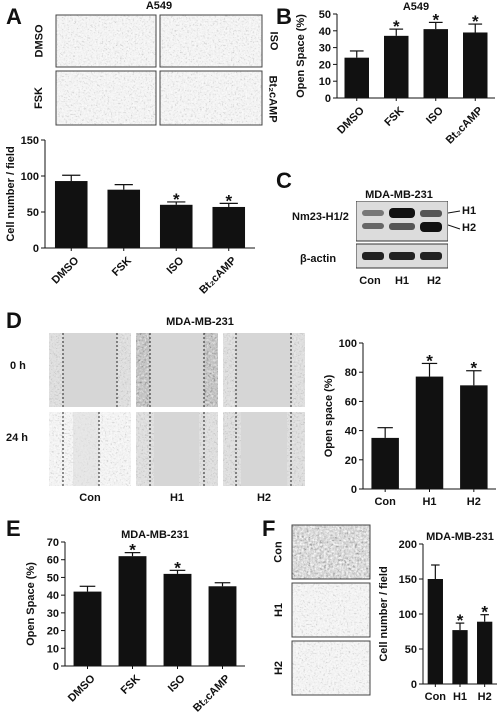 This screenshot has width=500, height=714. What do you see at coordinates (408, 580) in the screenshot?
I see `chart-f-ytick-label-150: 150` at bounding box center [408, 580].